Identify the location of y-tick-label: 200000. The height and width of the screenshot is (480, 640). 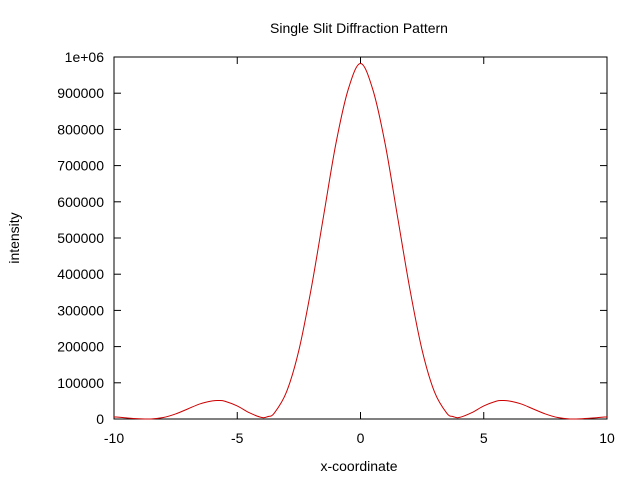
(80, 347).